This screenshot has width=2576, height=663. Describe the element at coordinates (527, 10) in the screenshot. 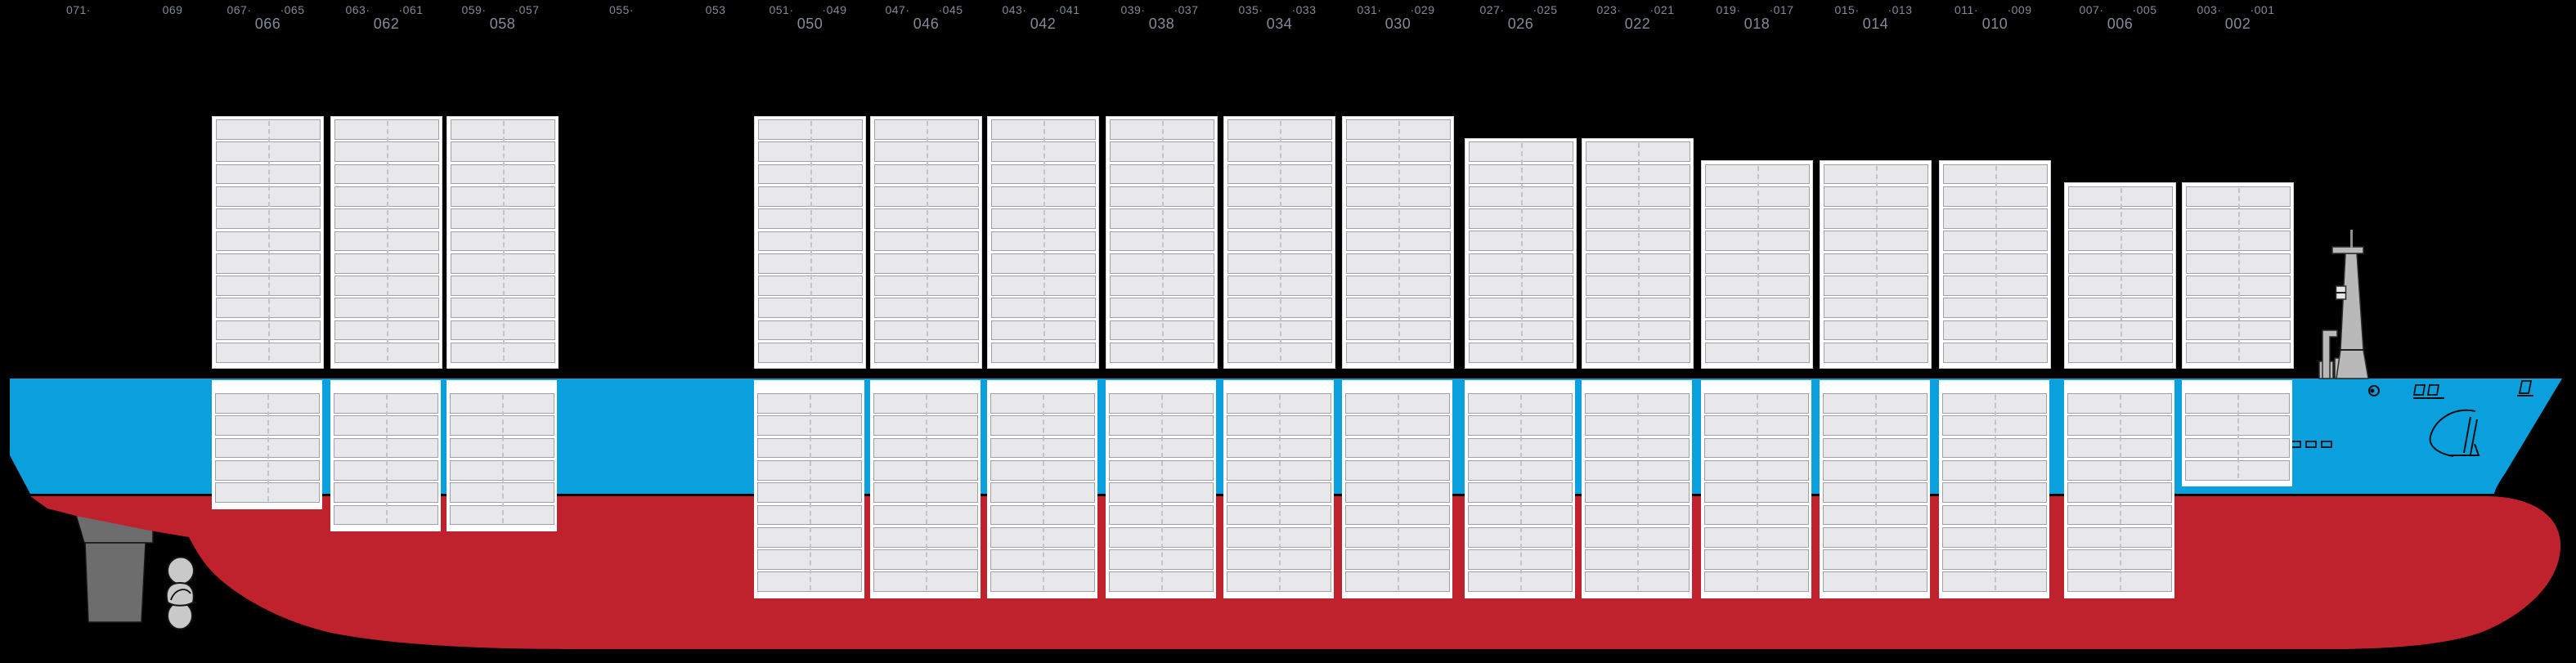

I see `bay-label-057: ·057` at that location.